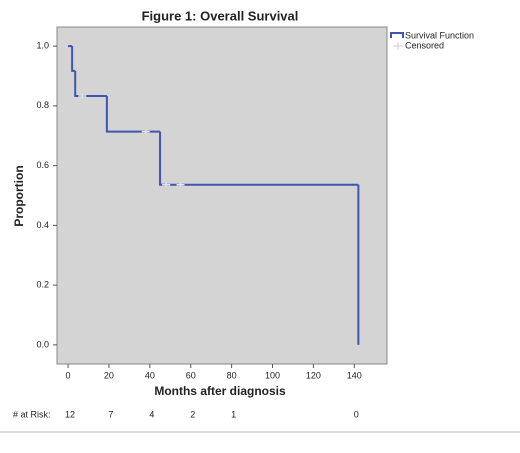 The width and height of the screenshot is (520, 453). What do you see at coordinates (42, 45) in the screenshot?
I see `y-tick-label: 1.0` at bounding box center [42, 45].